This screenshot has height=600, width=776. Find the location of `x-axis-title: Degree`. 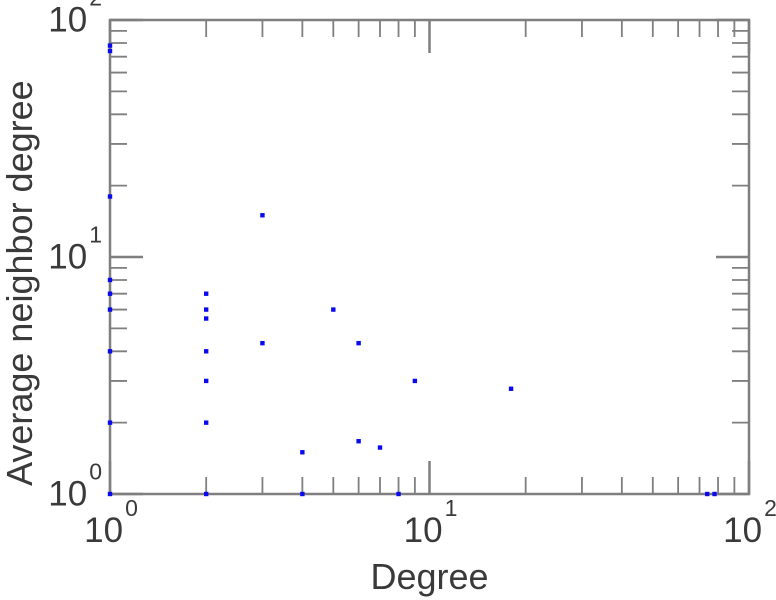

x-axis-title: Degree is located at coordinates (429, 576).